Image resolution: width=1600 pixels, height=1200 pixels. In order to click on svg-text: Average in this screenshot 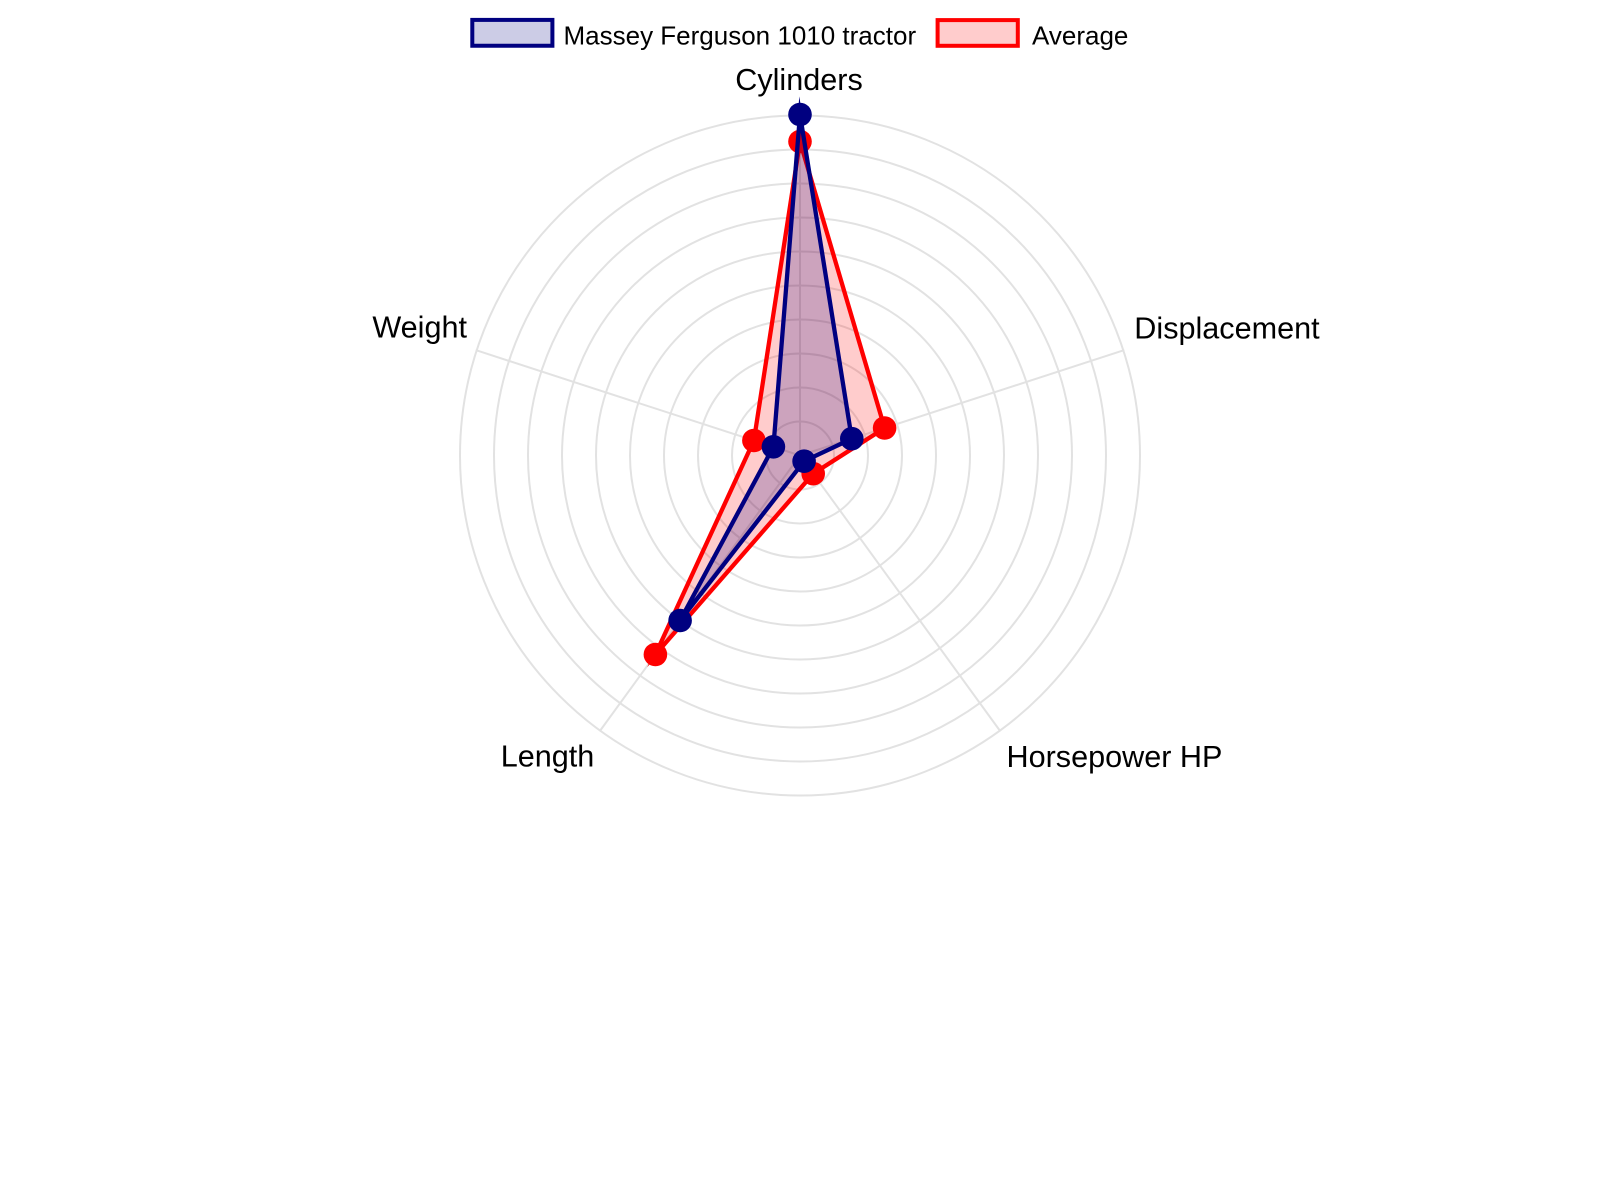, I will do `click(1080, 36)`.